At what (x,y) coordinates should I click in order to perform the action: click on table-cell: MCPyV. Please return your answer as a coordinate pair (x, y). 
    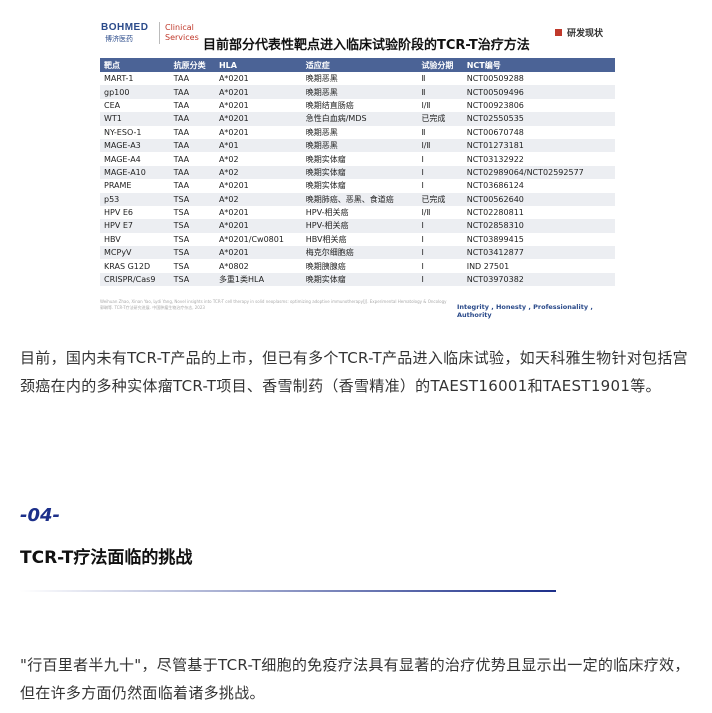
    Looking at the image, I should click on (135, 253).